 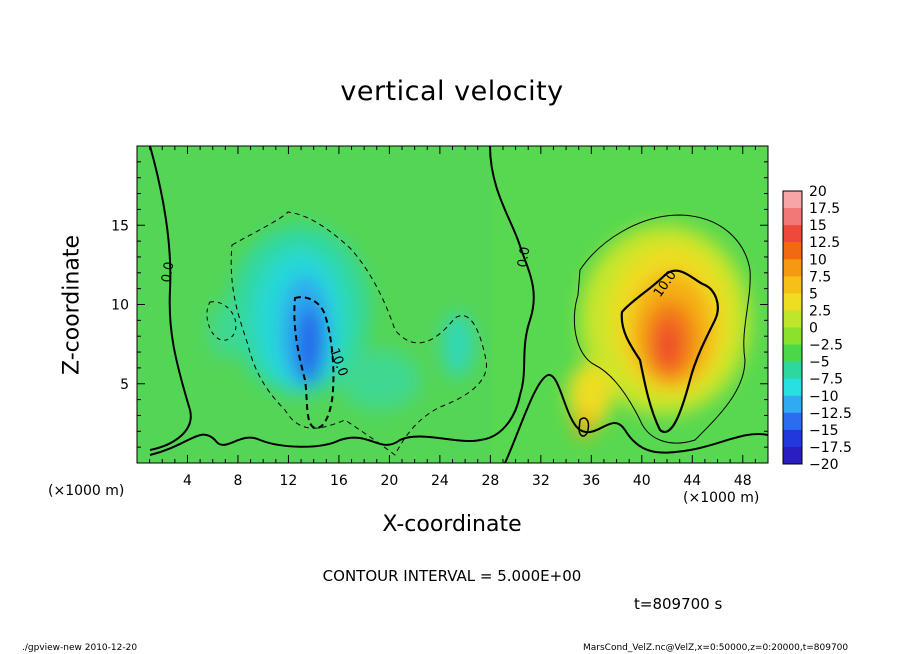 What do you see at coordinates (818, 192) in the screenshot?
I see `colorbar-label: 20` at bounding box center [818, 192].